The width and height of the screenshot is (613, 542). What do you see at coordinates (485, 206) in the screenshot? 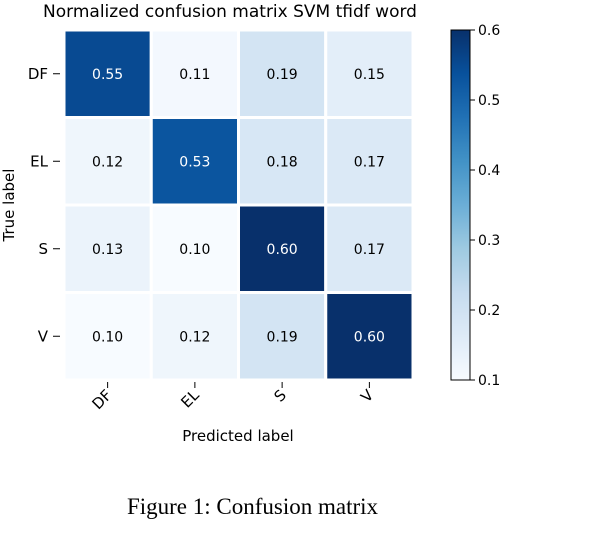
I see `colorbar-ticks: 0.1 0.2 0.3 0.4 0.5 0.6` at bounding box center [485, 206].